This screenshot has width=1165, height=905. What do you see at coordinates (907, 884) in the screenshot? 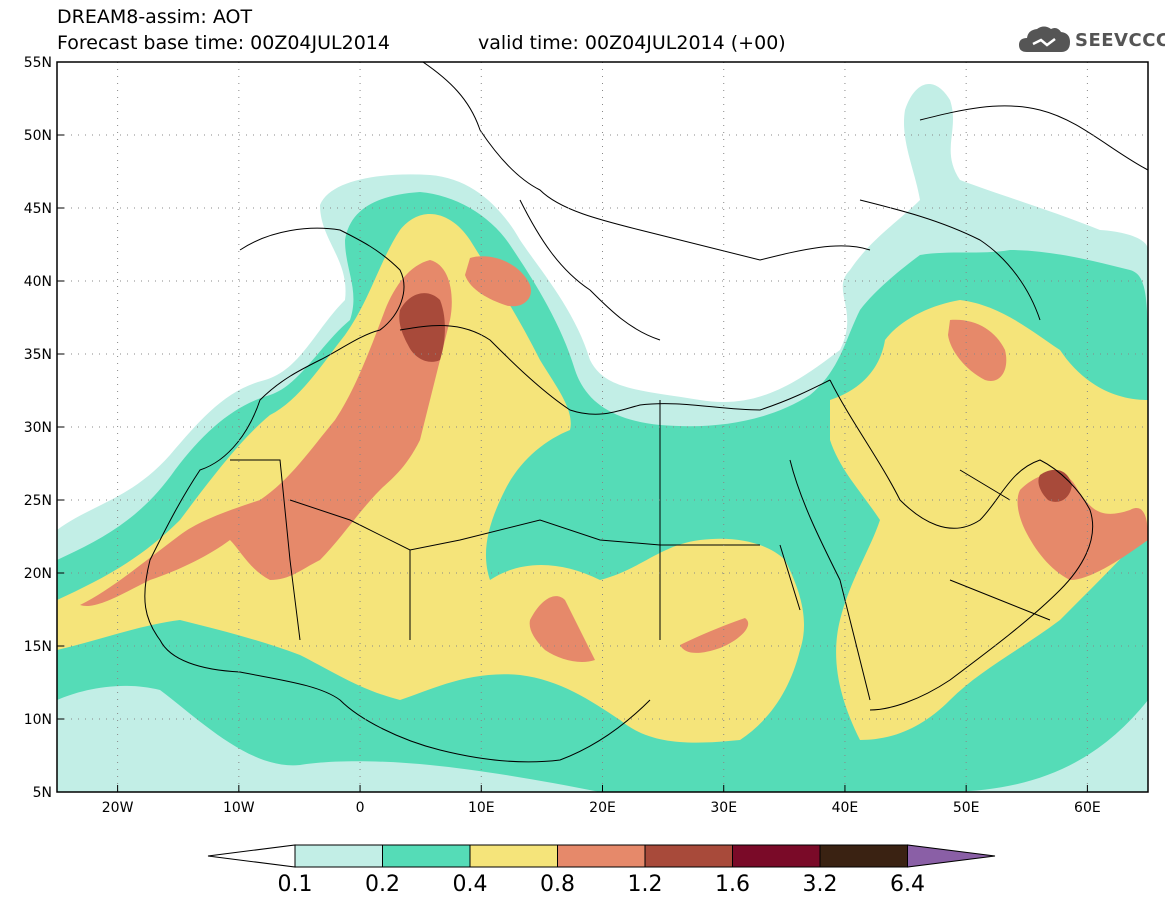
I see `colorbar-label: 6.4` at bounding box center [907, 884].